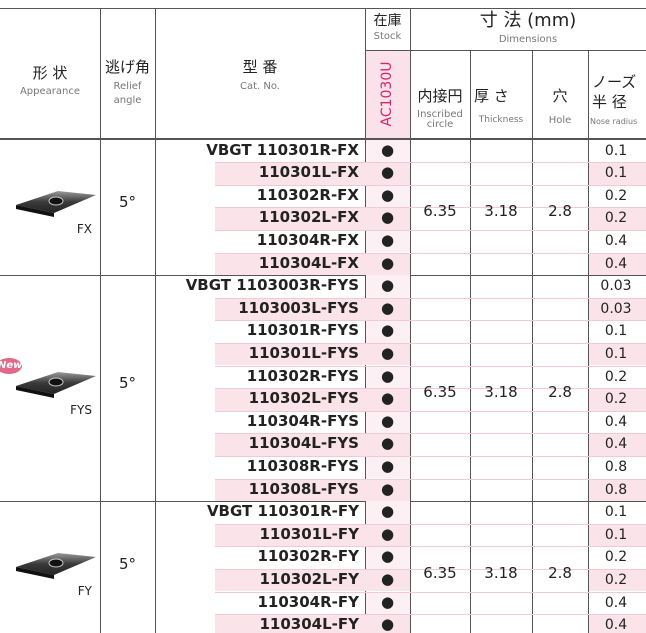 This screenshot has width=646, height=633. What do you see at coordinates (302, 465) in the screenshot?
I see `cat-no: 110308R-FYS` at bounding box center [302, 465].